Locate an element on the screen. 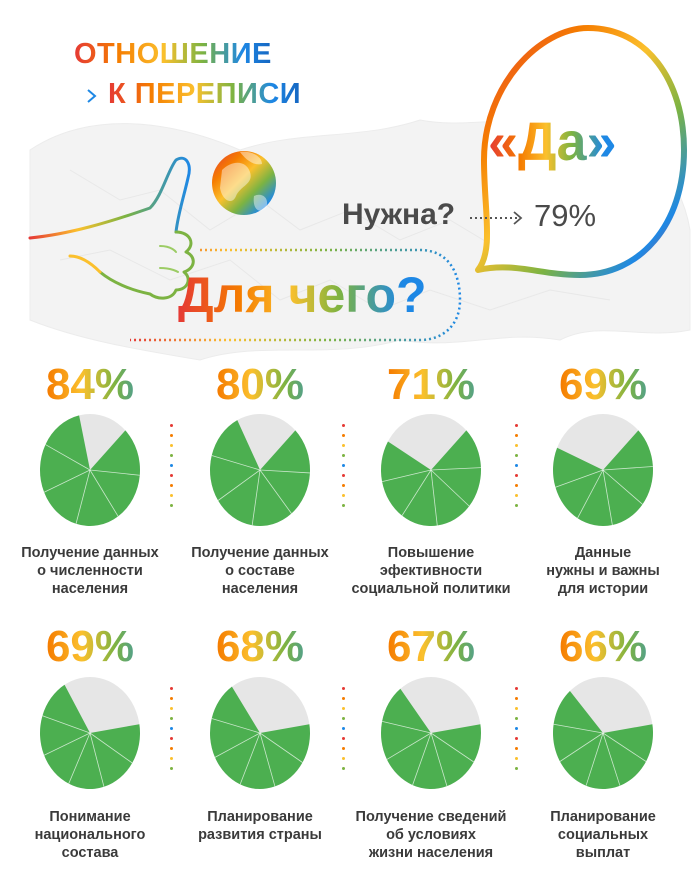  percent-label: 67% is located at coordinates (431, 647).